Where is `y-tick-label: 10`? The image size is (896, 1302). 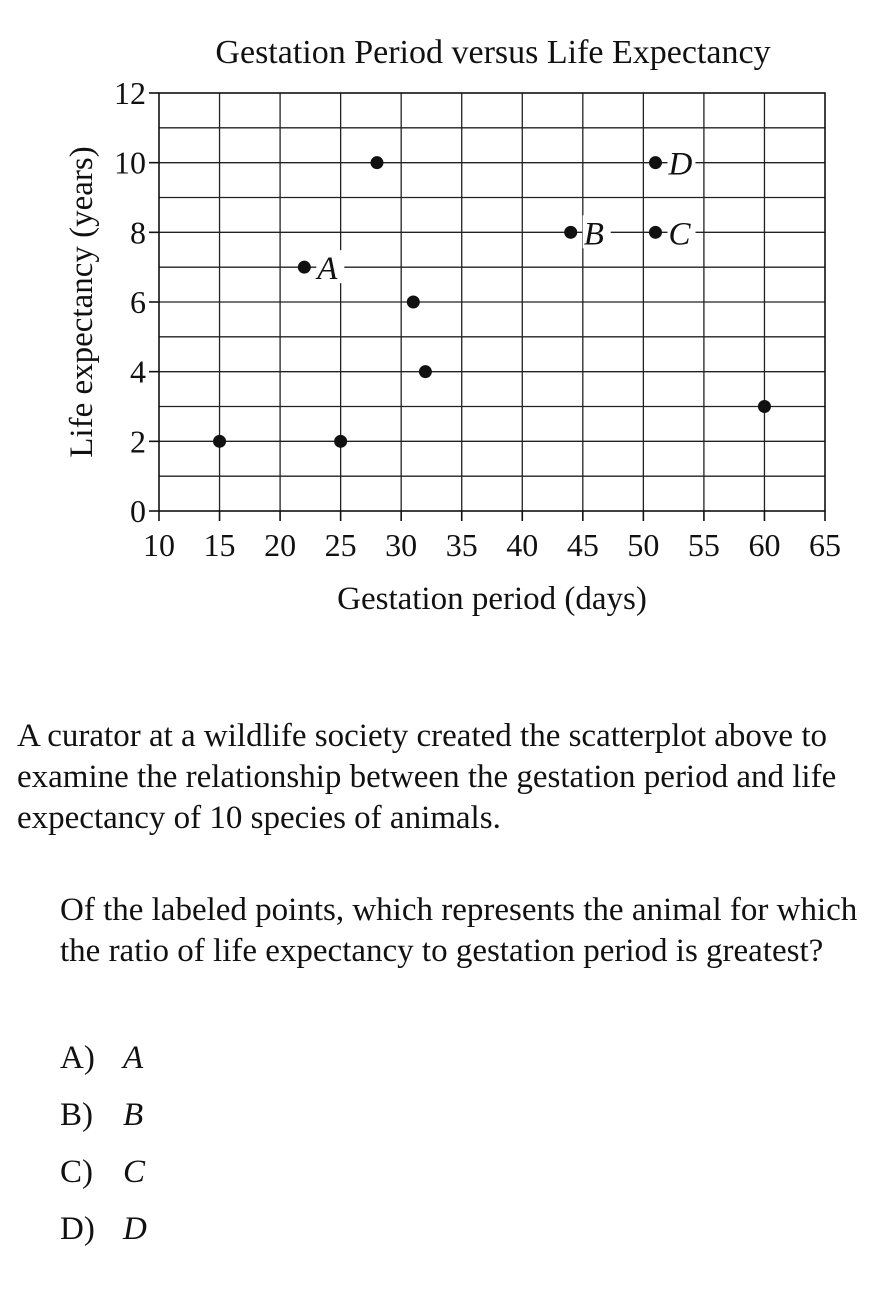 y-tick-label: 10 is located at coordinates (130, 163).